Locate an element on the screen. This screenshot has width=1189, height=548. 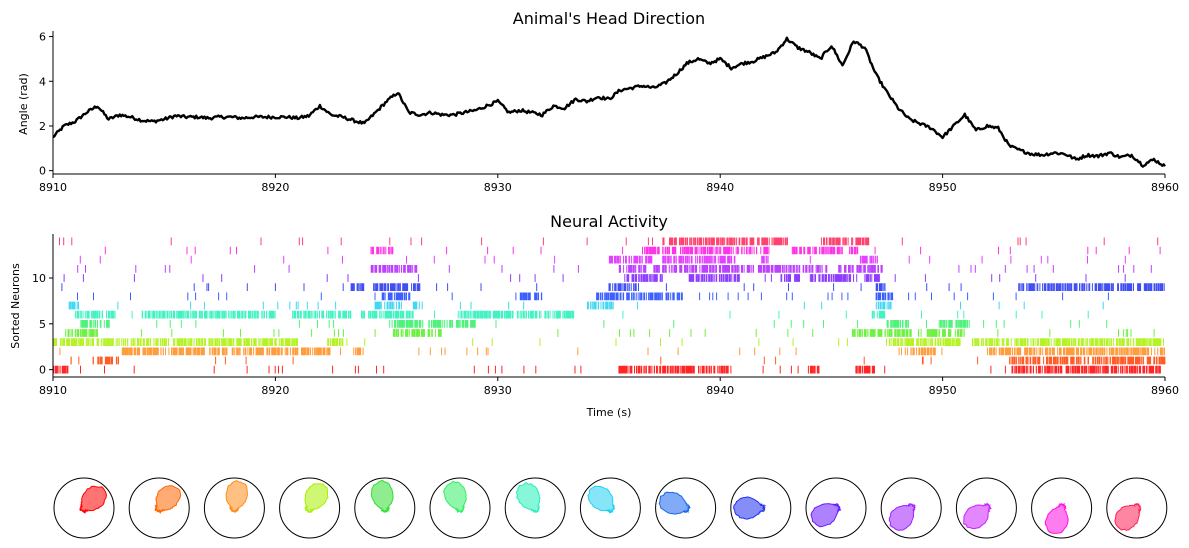
y-tick-label: 5 is located at coordinates (42, 324).